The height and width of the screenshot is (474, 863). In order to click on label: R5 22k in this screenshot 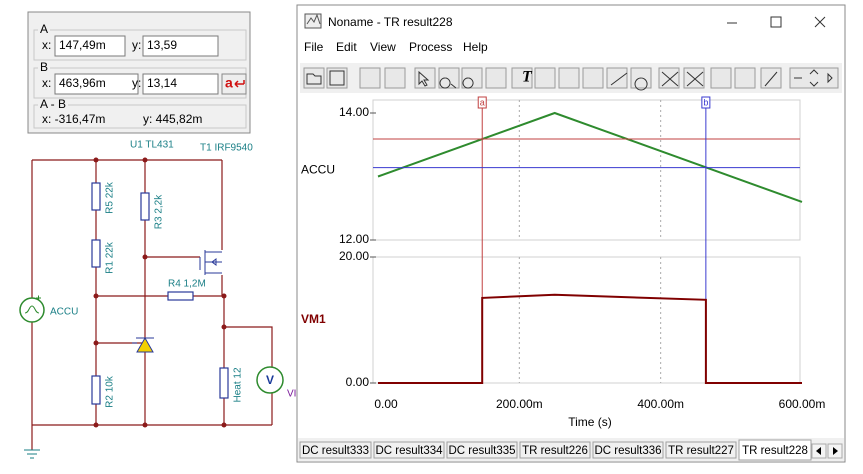, I will do `click(110, 197)`.